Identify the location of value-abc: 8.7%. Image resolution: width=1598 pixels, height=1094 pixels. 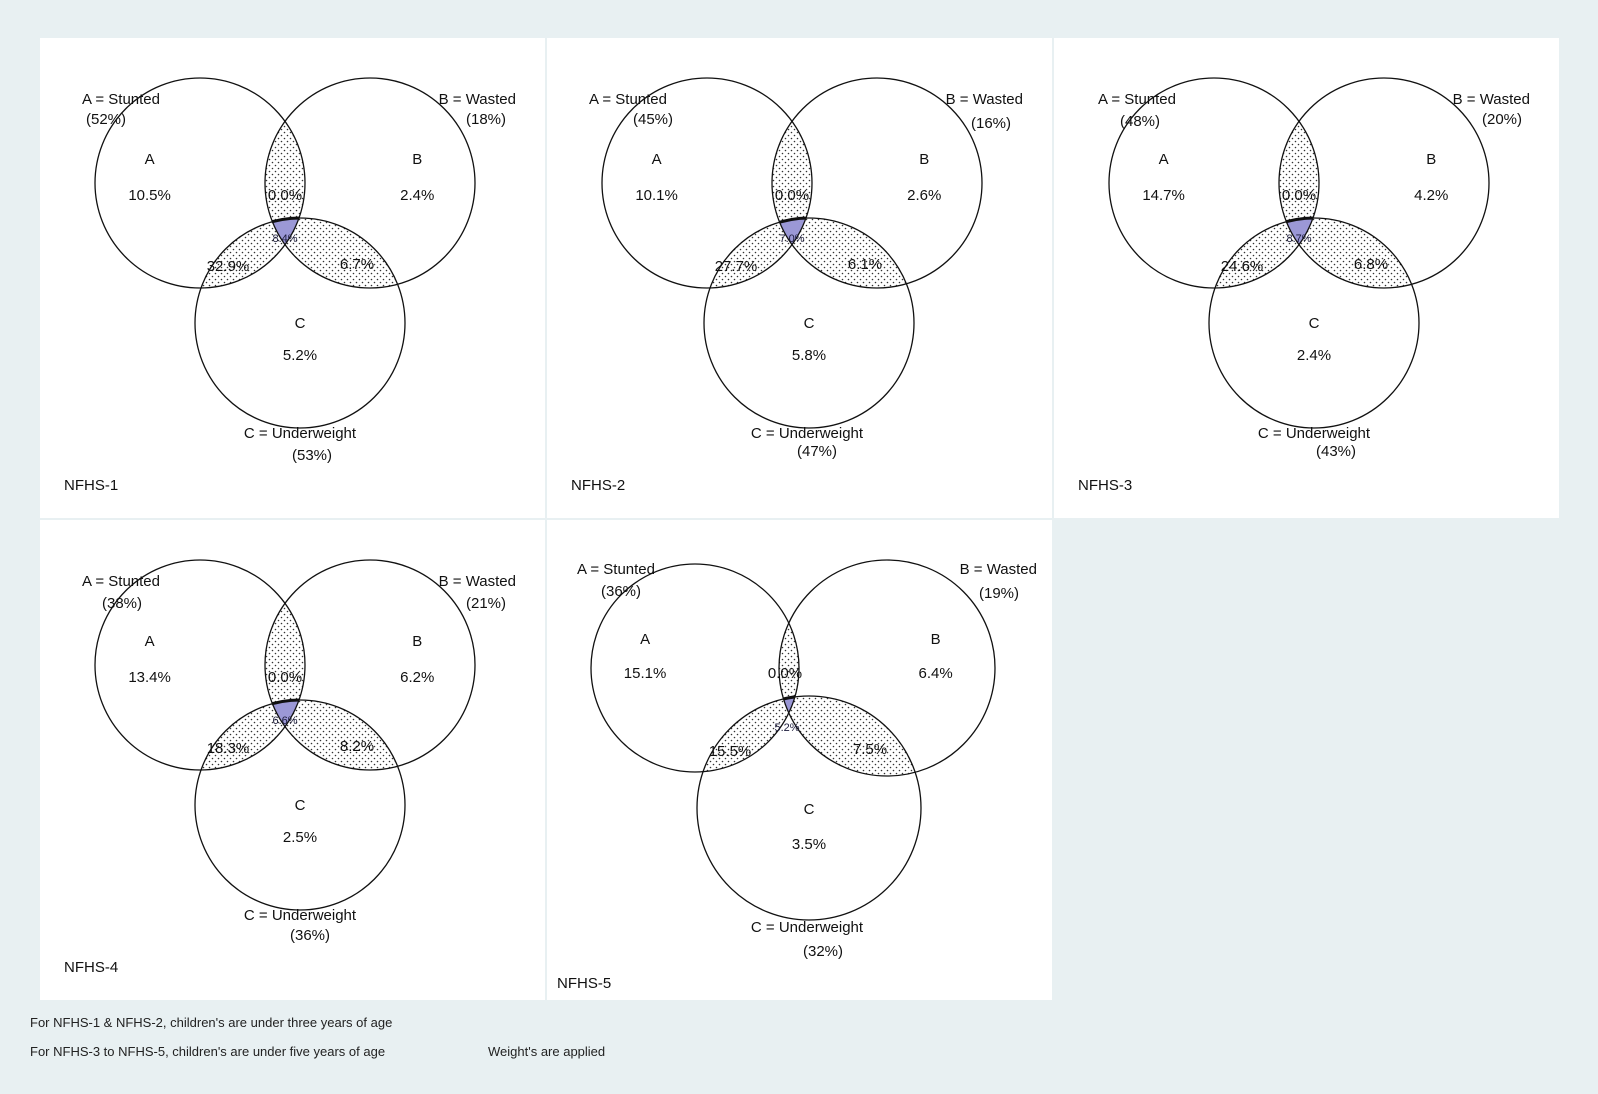
(1298, 239).